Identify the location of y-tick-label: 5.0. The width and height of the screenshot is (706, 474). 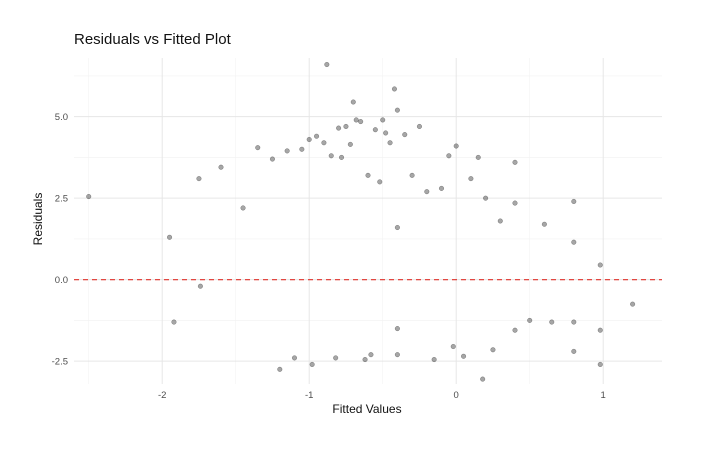
(61, 117).